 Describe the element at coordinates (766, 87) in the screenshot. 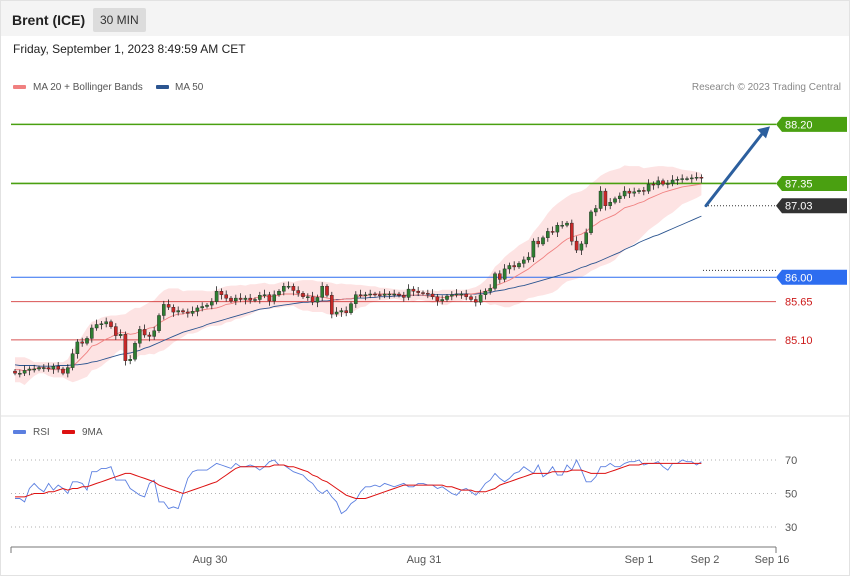

I see `credit-label: Research © 2023 Trading Central` at that location.